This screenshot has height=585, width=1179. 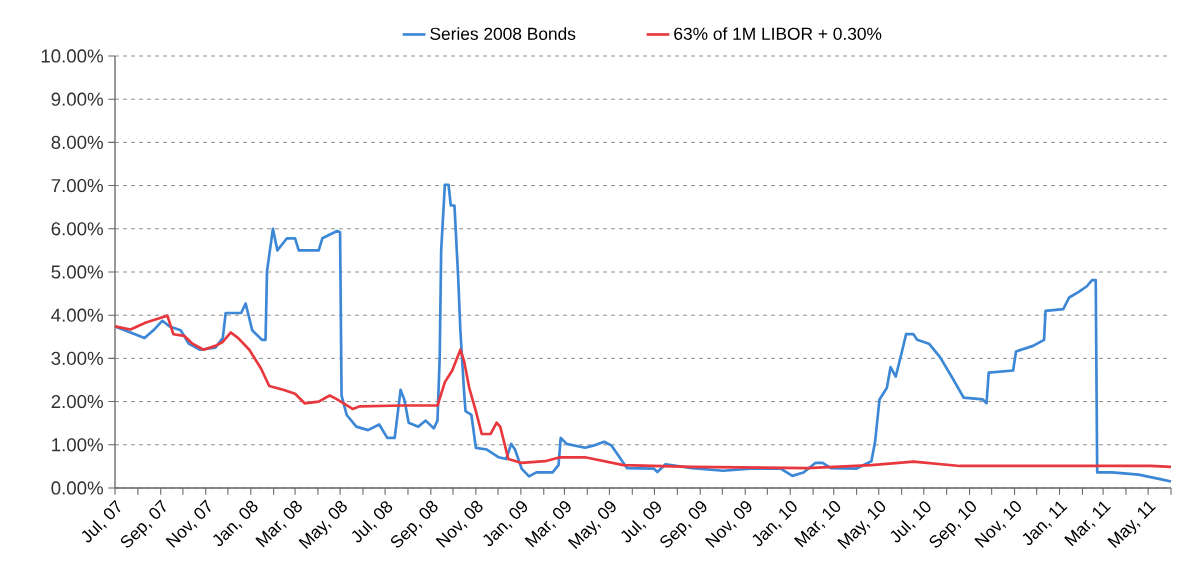 I want to click on x-tick-label: Sep, 07, so click(x=143, y=523).